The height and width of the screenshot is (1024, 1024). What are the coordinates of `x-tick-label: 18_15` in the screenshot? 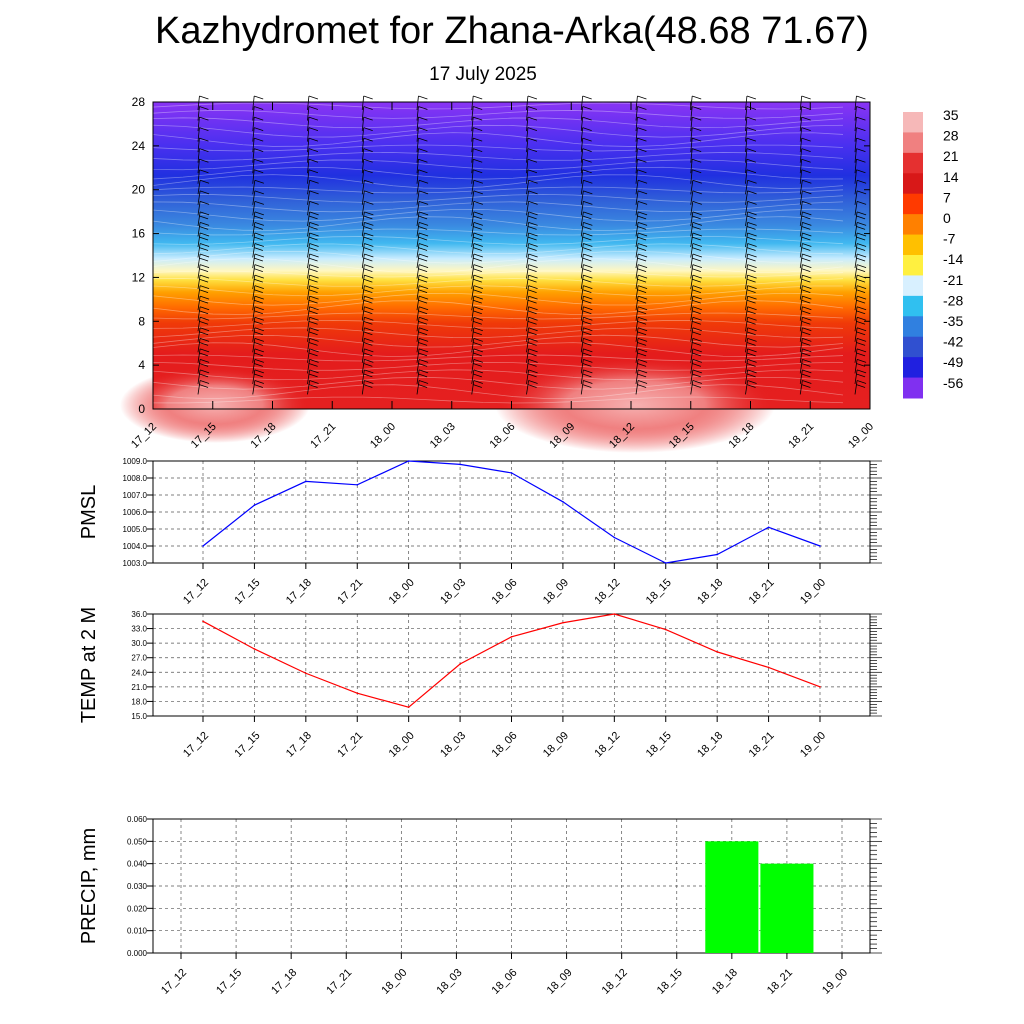 It's located at (659, 592).